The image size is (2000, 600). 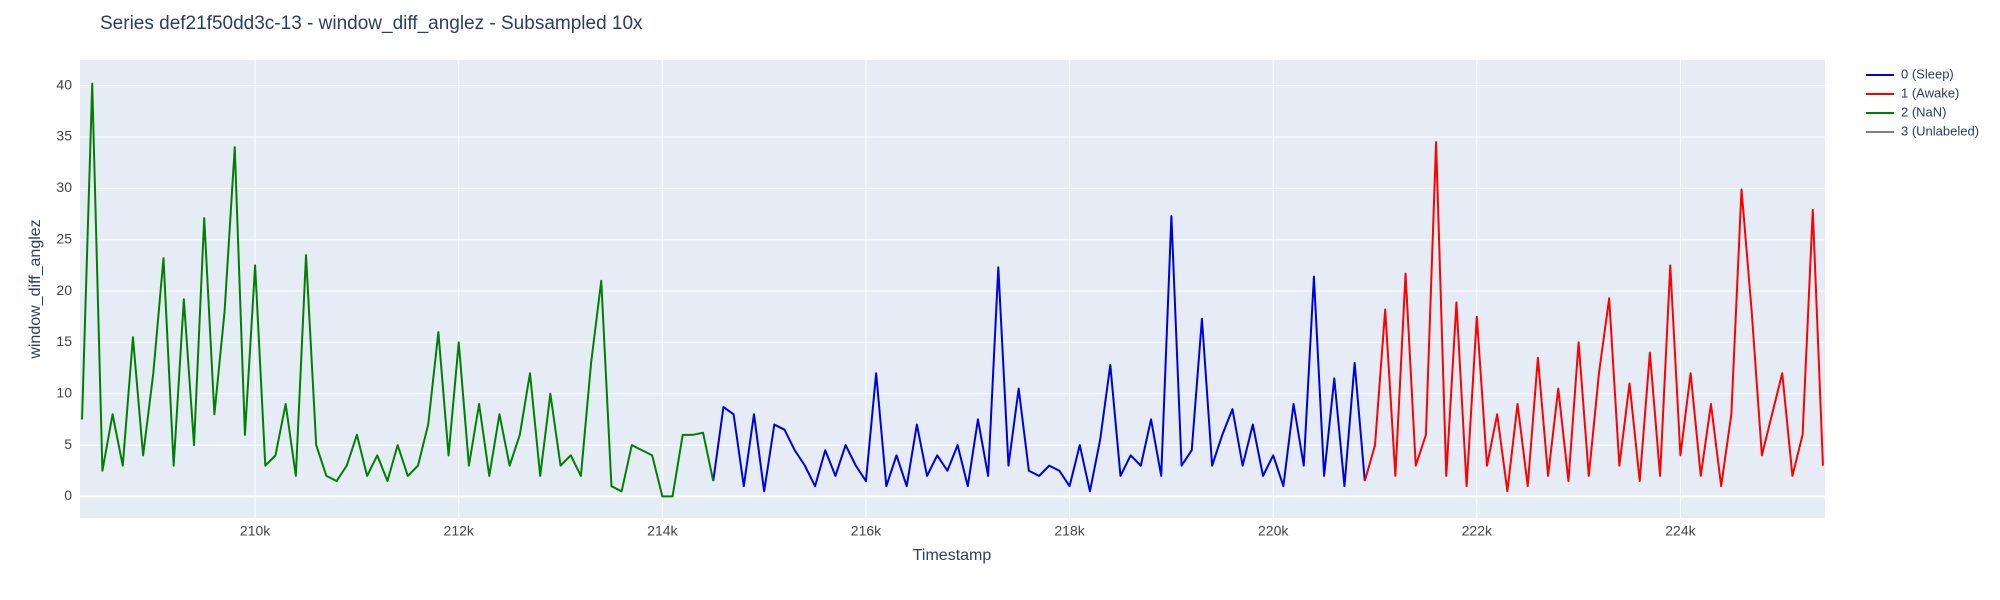 I want to click on legend: 0 (Sleep) 1 (Awake) 2 (NaN) 3 (Unlabeled), so click(x=1922, y=102).